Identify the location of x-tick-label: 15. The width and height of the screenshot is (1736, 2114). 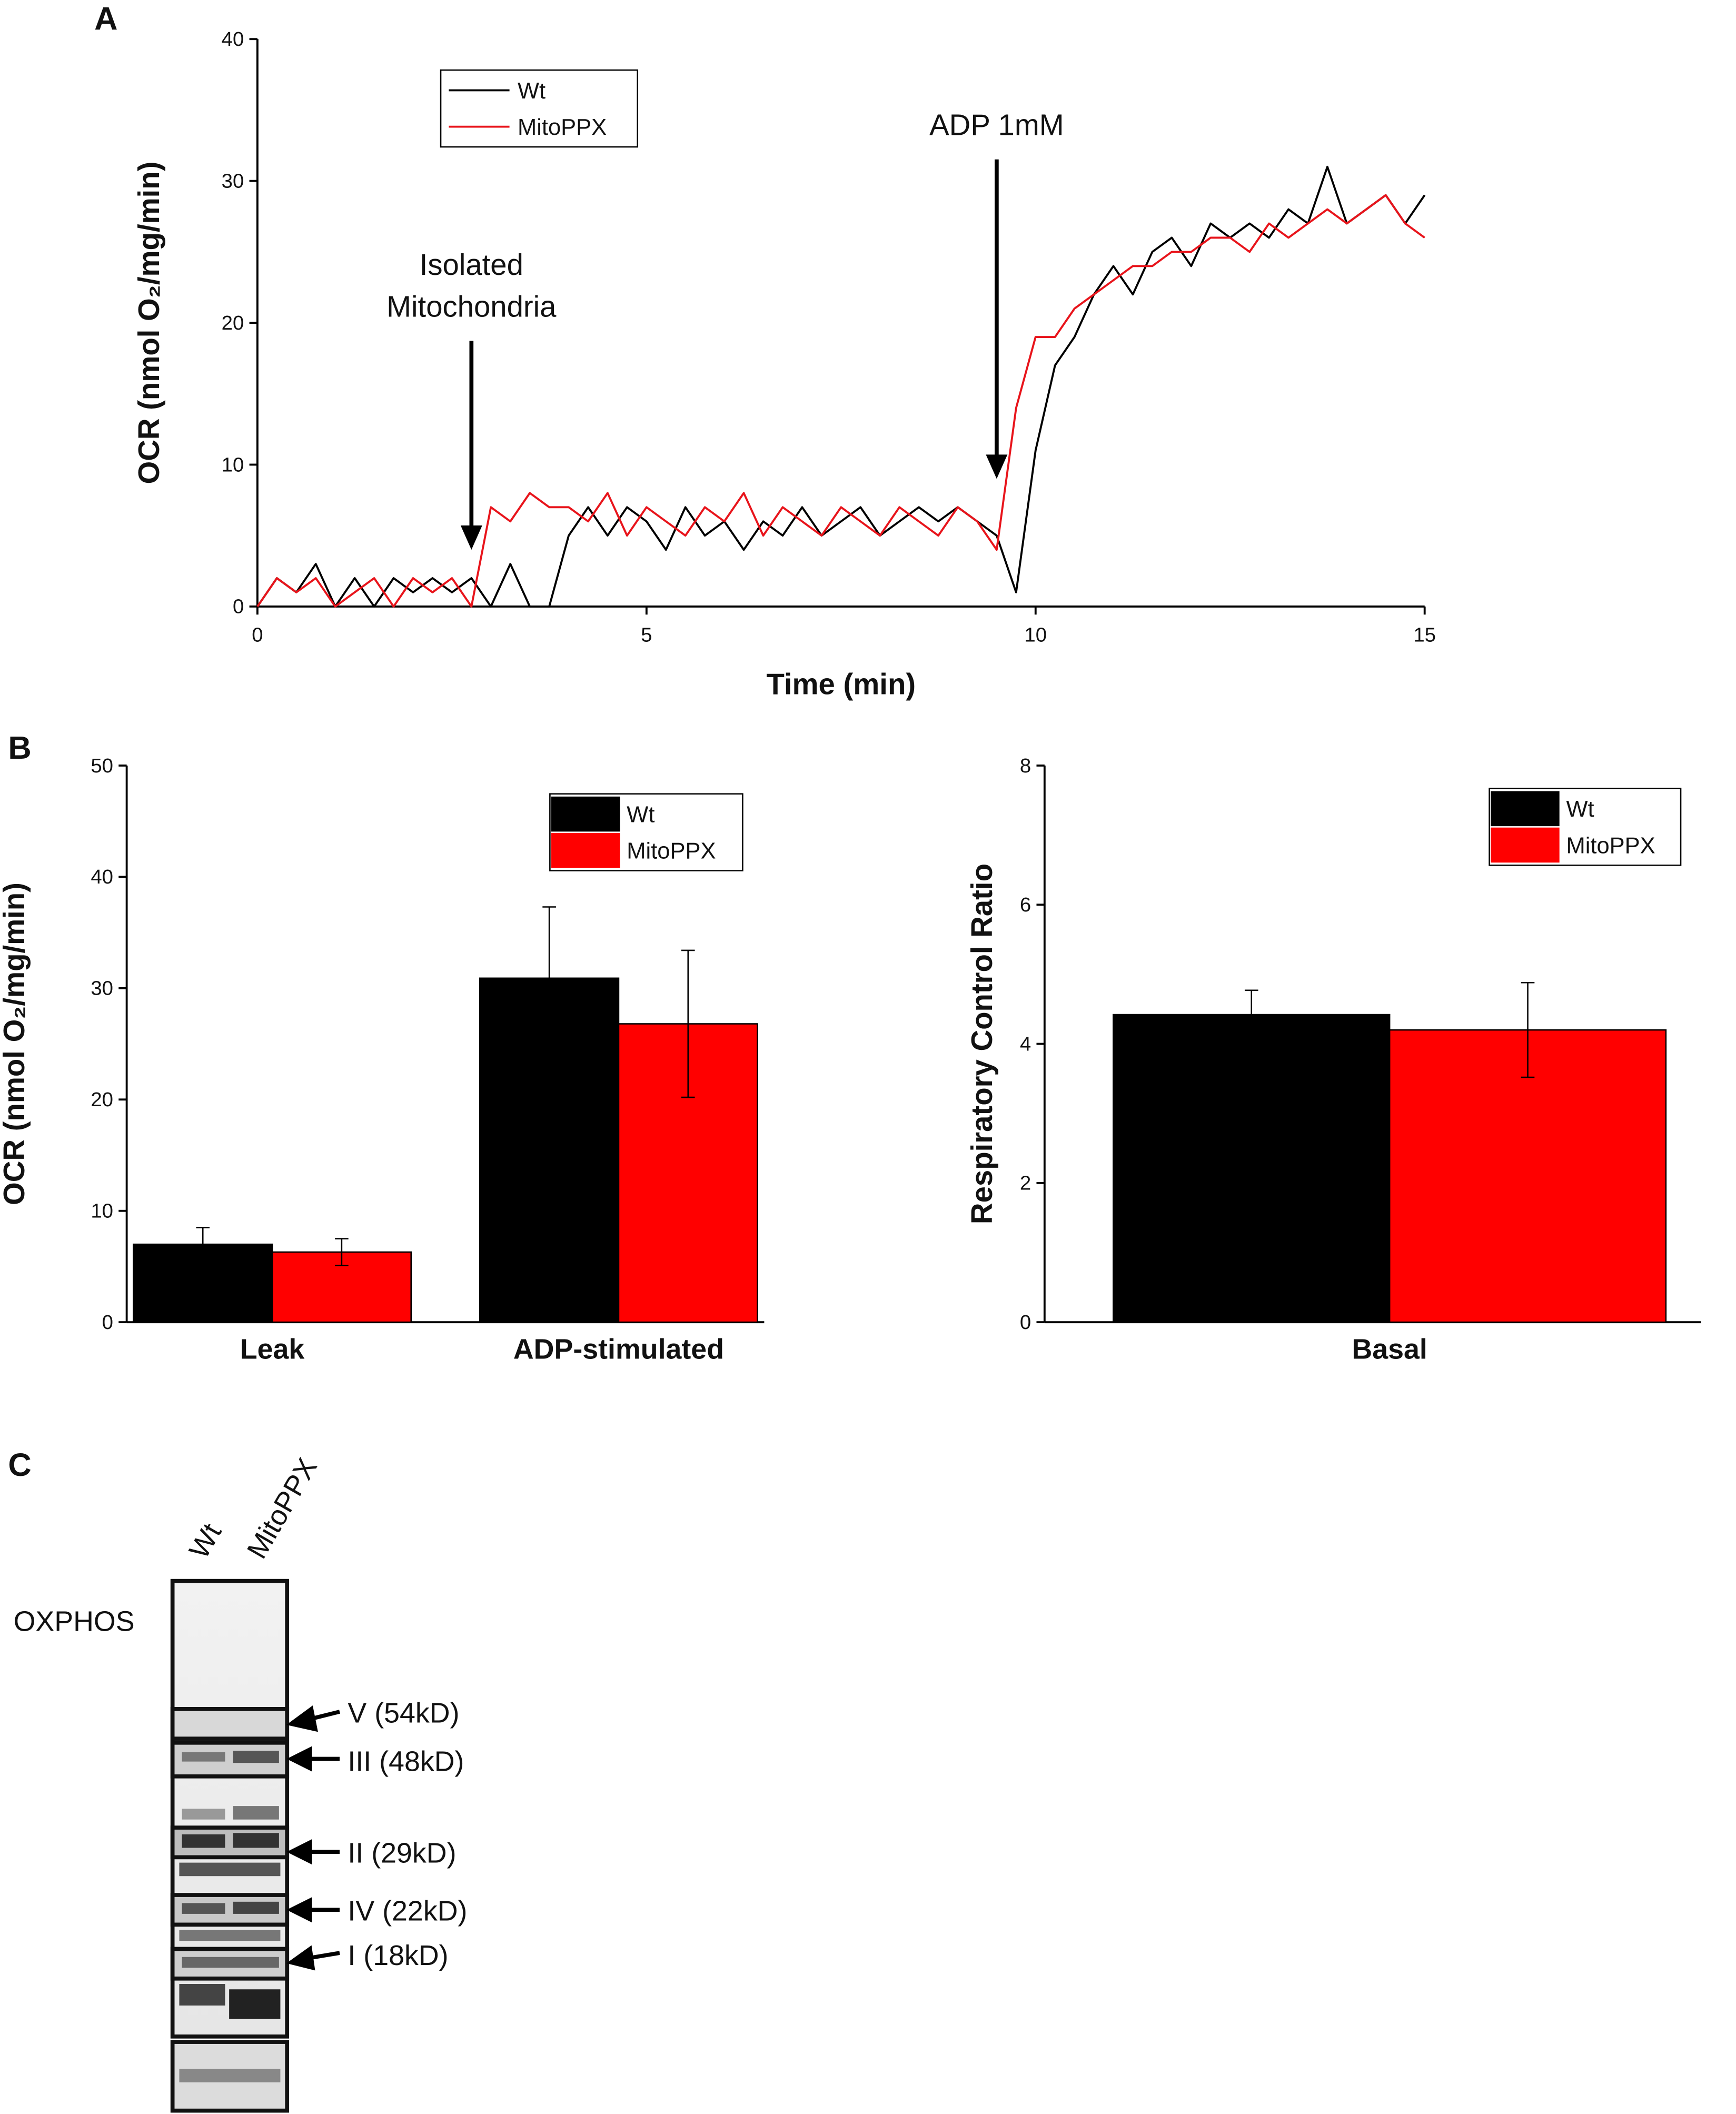
(1424, 634).